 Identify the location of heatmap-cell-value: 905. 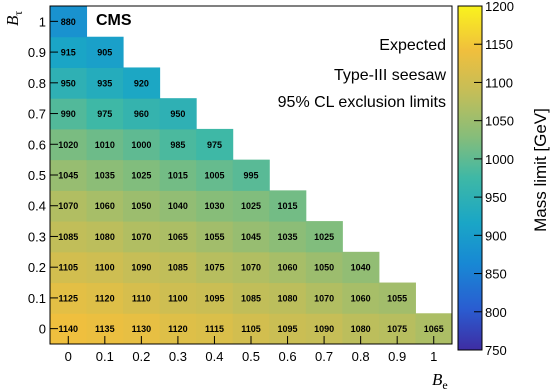
(104, 53).